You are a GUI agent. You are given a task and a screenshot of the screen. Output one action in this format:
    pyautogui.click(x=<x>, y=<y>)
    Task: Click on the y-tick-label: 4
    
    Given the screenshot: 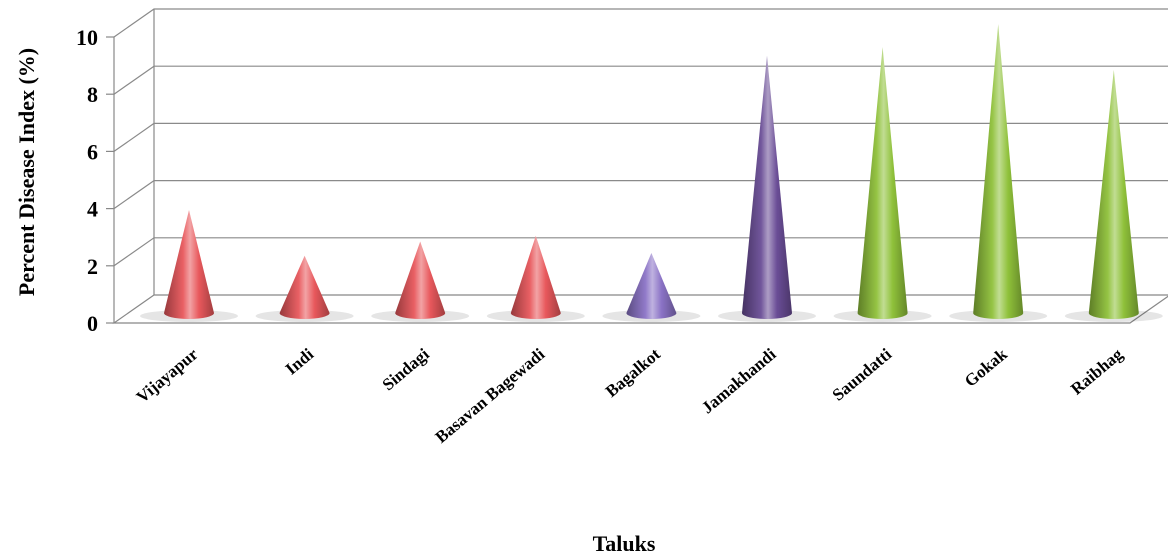 What is the action you would take?
    pyautogui.click(x=92, y=209)
    